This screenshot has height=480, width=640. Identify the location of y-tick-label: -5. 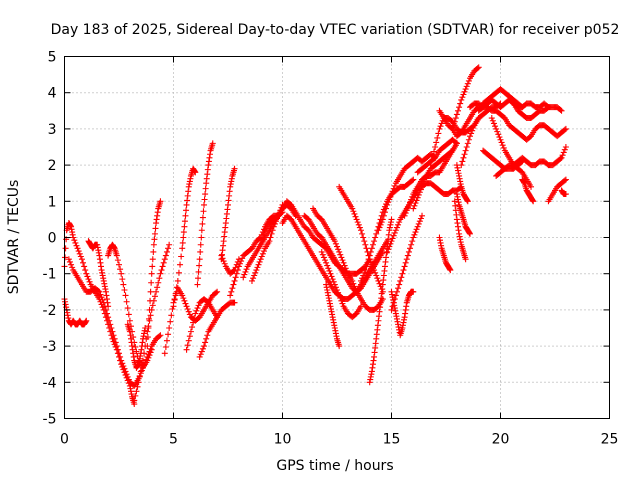
(50, 420).